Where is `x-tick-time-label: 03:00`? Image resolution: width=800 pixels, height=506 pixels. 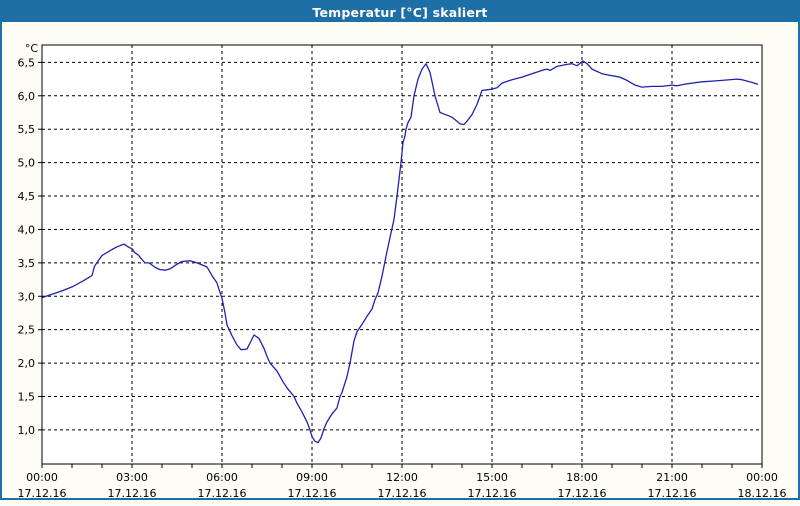
x-tick-time-label: 03:00 is located at coordinates (132, 477).